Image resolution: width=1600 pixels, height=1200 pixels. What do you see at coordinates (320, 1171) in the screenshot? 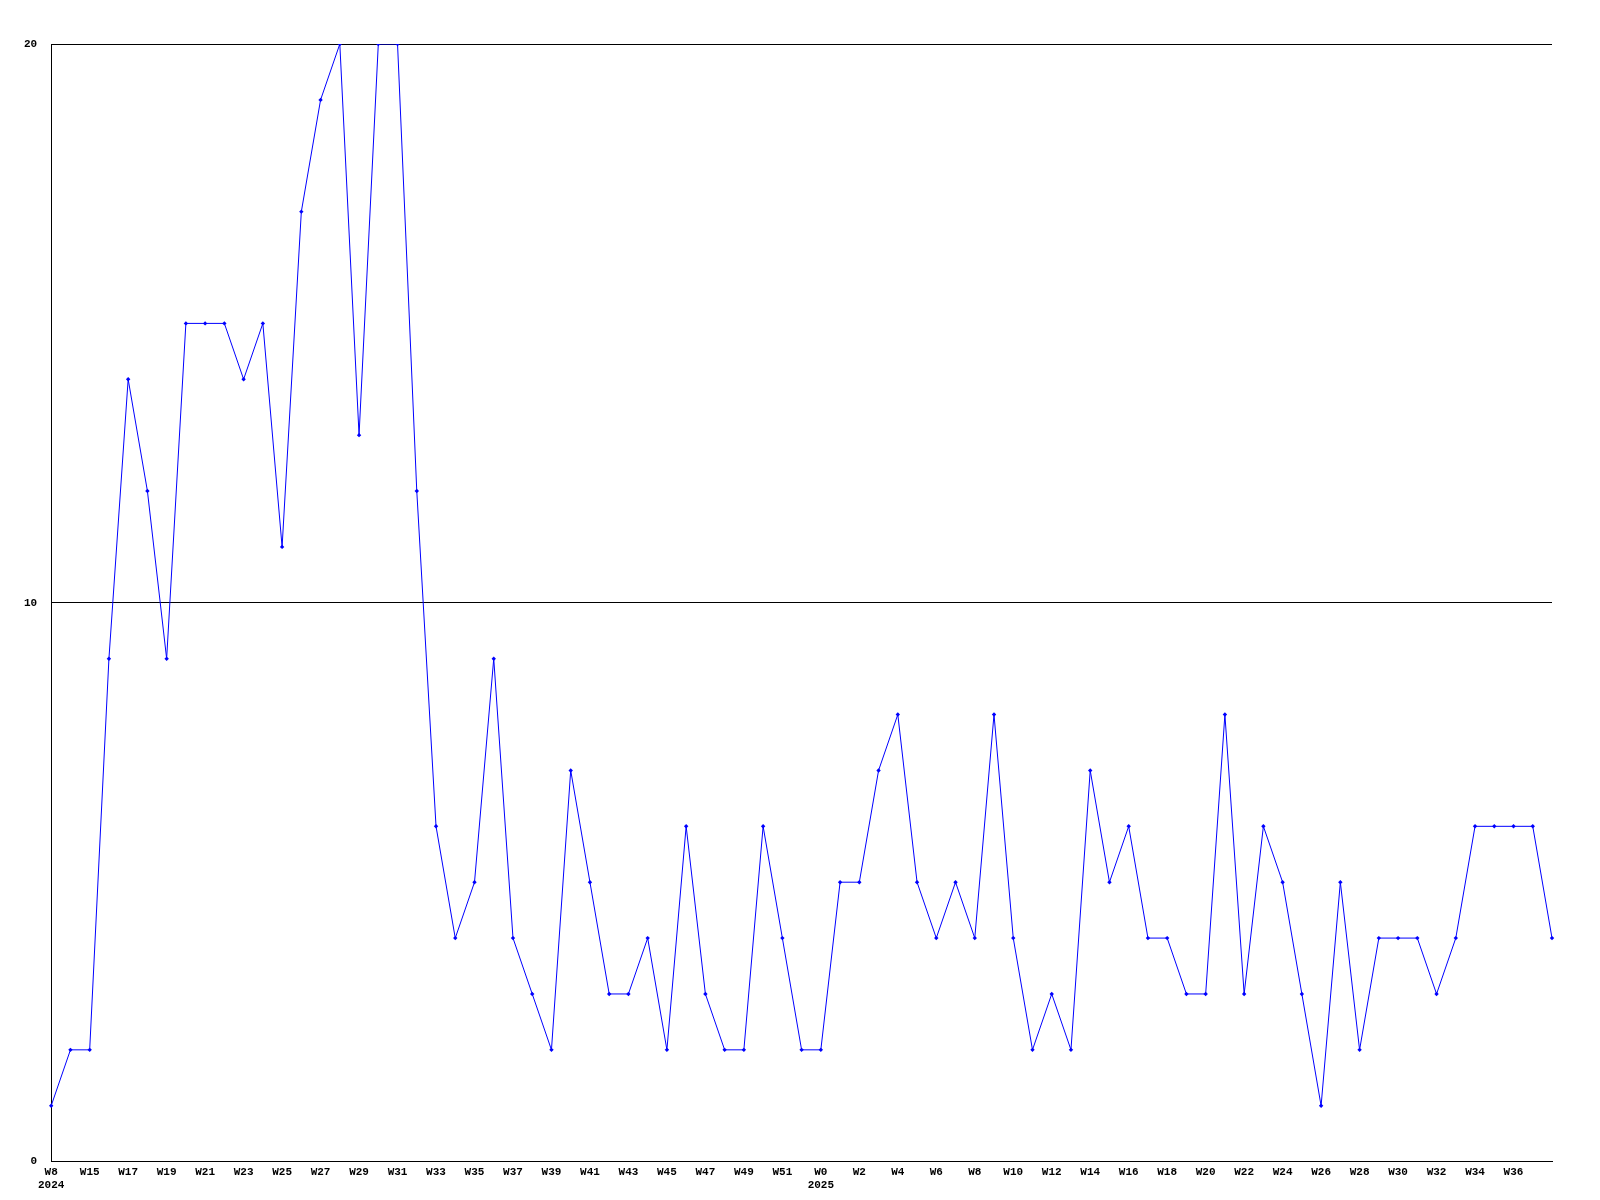
I see `x-tick-label: W27` at bounding box center [320, 1171].